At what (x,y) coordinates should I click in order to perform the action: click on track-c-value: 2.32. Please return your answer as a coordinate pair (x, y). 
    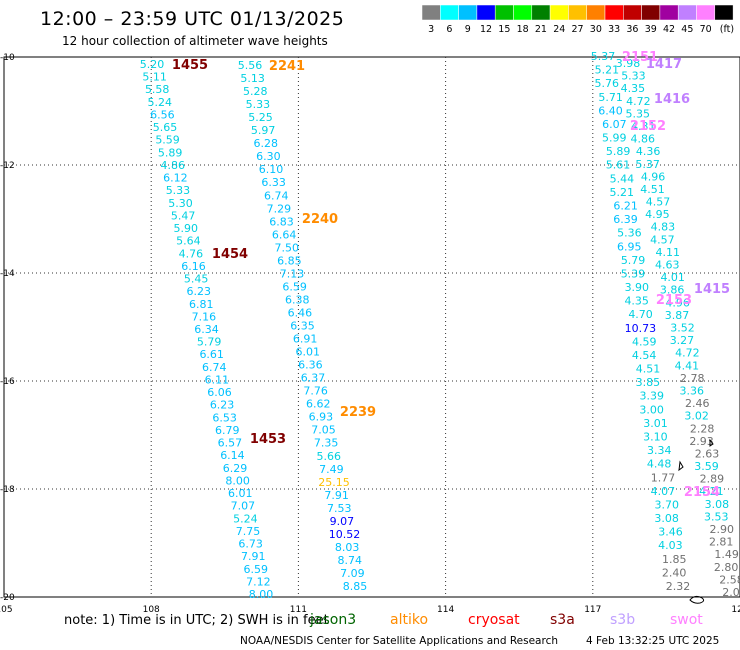
    Looking at the image, I should click on (678, 586).